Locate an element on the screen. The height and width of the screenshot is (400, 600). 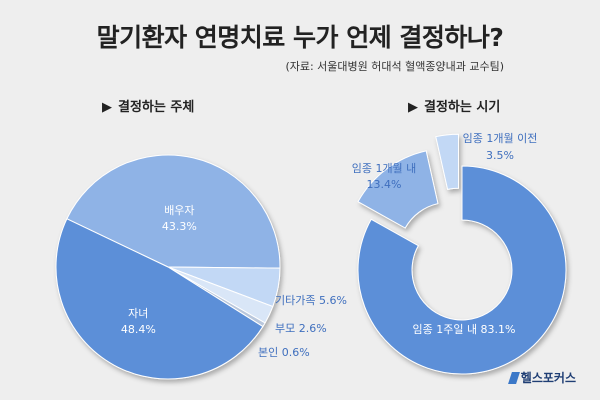
section-label: 결정하는 주체 is located at coordinates (156, 107).